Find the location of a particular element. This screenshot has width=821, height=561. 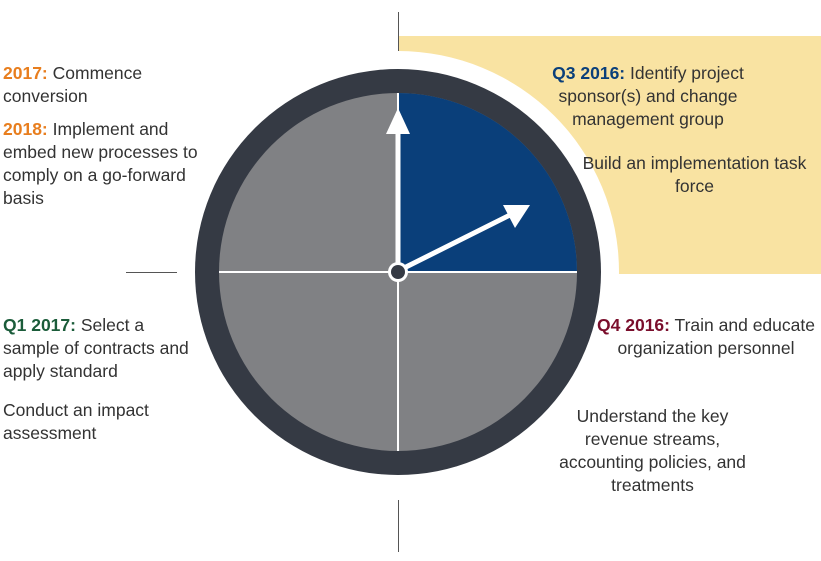

label-q1-2017: Q1 2017: is located at coordinates (39, 325).